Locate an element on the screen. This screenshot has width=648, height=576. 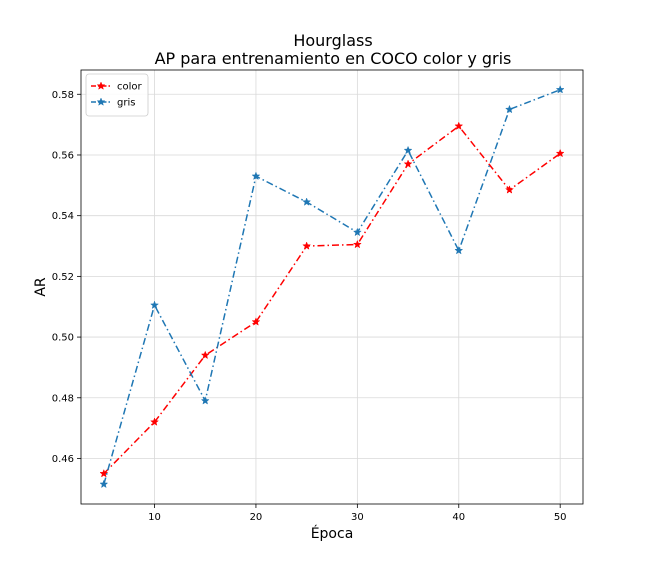
y-tick-label: 0.54 is located at coordinates (63, 216).